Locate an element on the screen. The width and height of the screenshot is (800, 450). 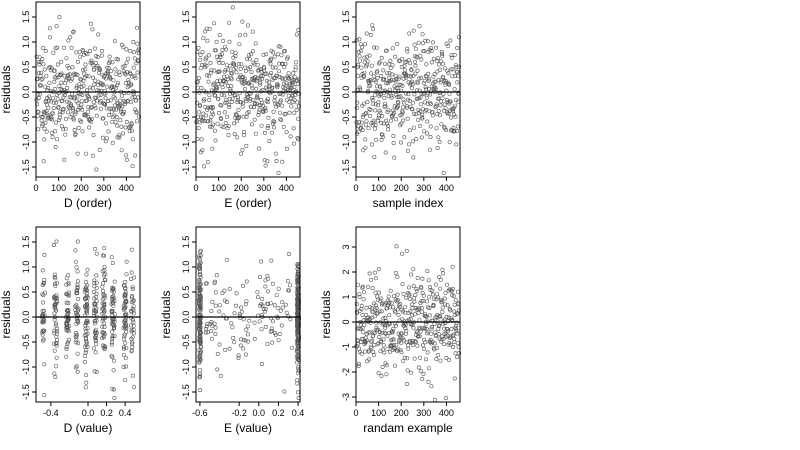
x-tick-label: 400 is located at coordinates (446, 413).